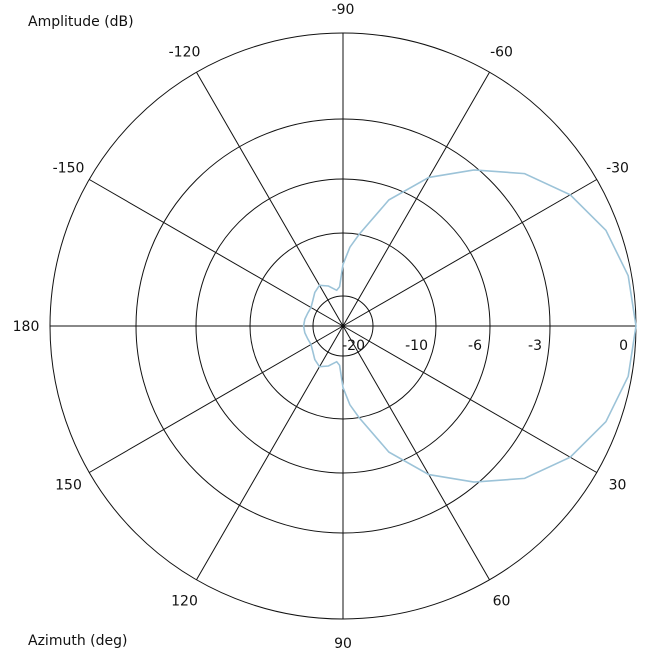 Image resolution: width=655 pixels, height=653 pixels. What do you see at coordinates (617, 169) in the screenshot?
I see `angular-tick-label: -30` at bounding box center [617, 169].